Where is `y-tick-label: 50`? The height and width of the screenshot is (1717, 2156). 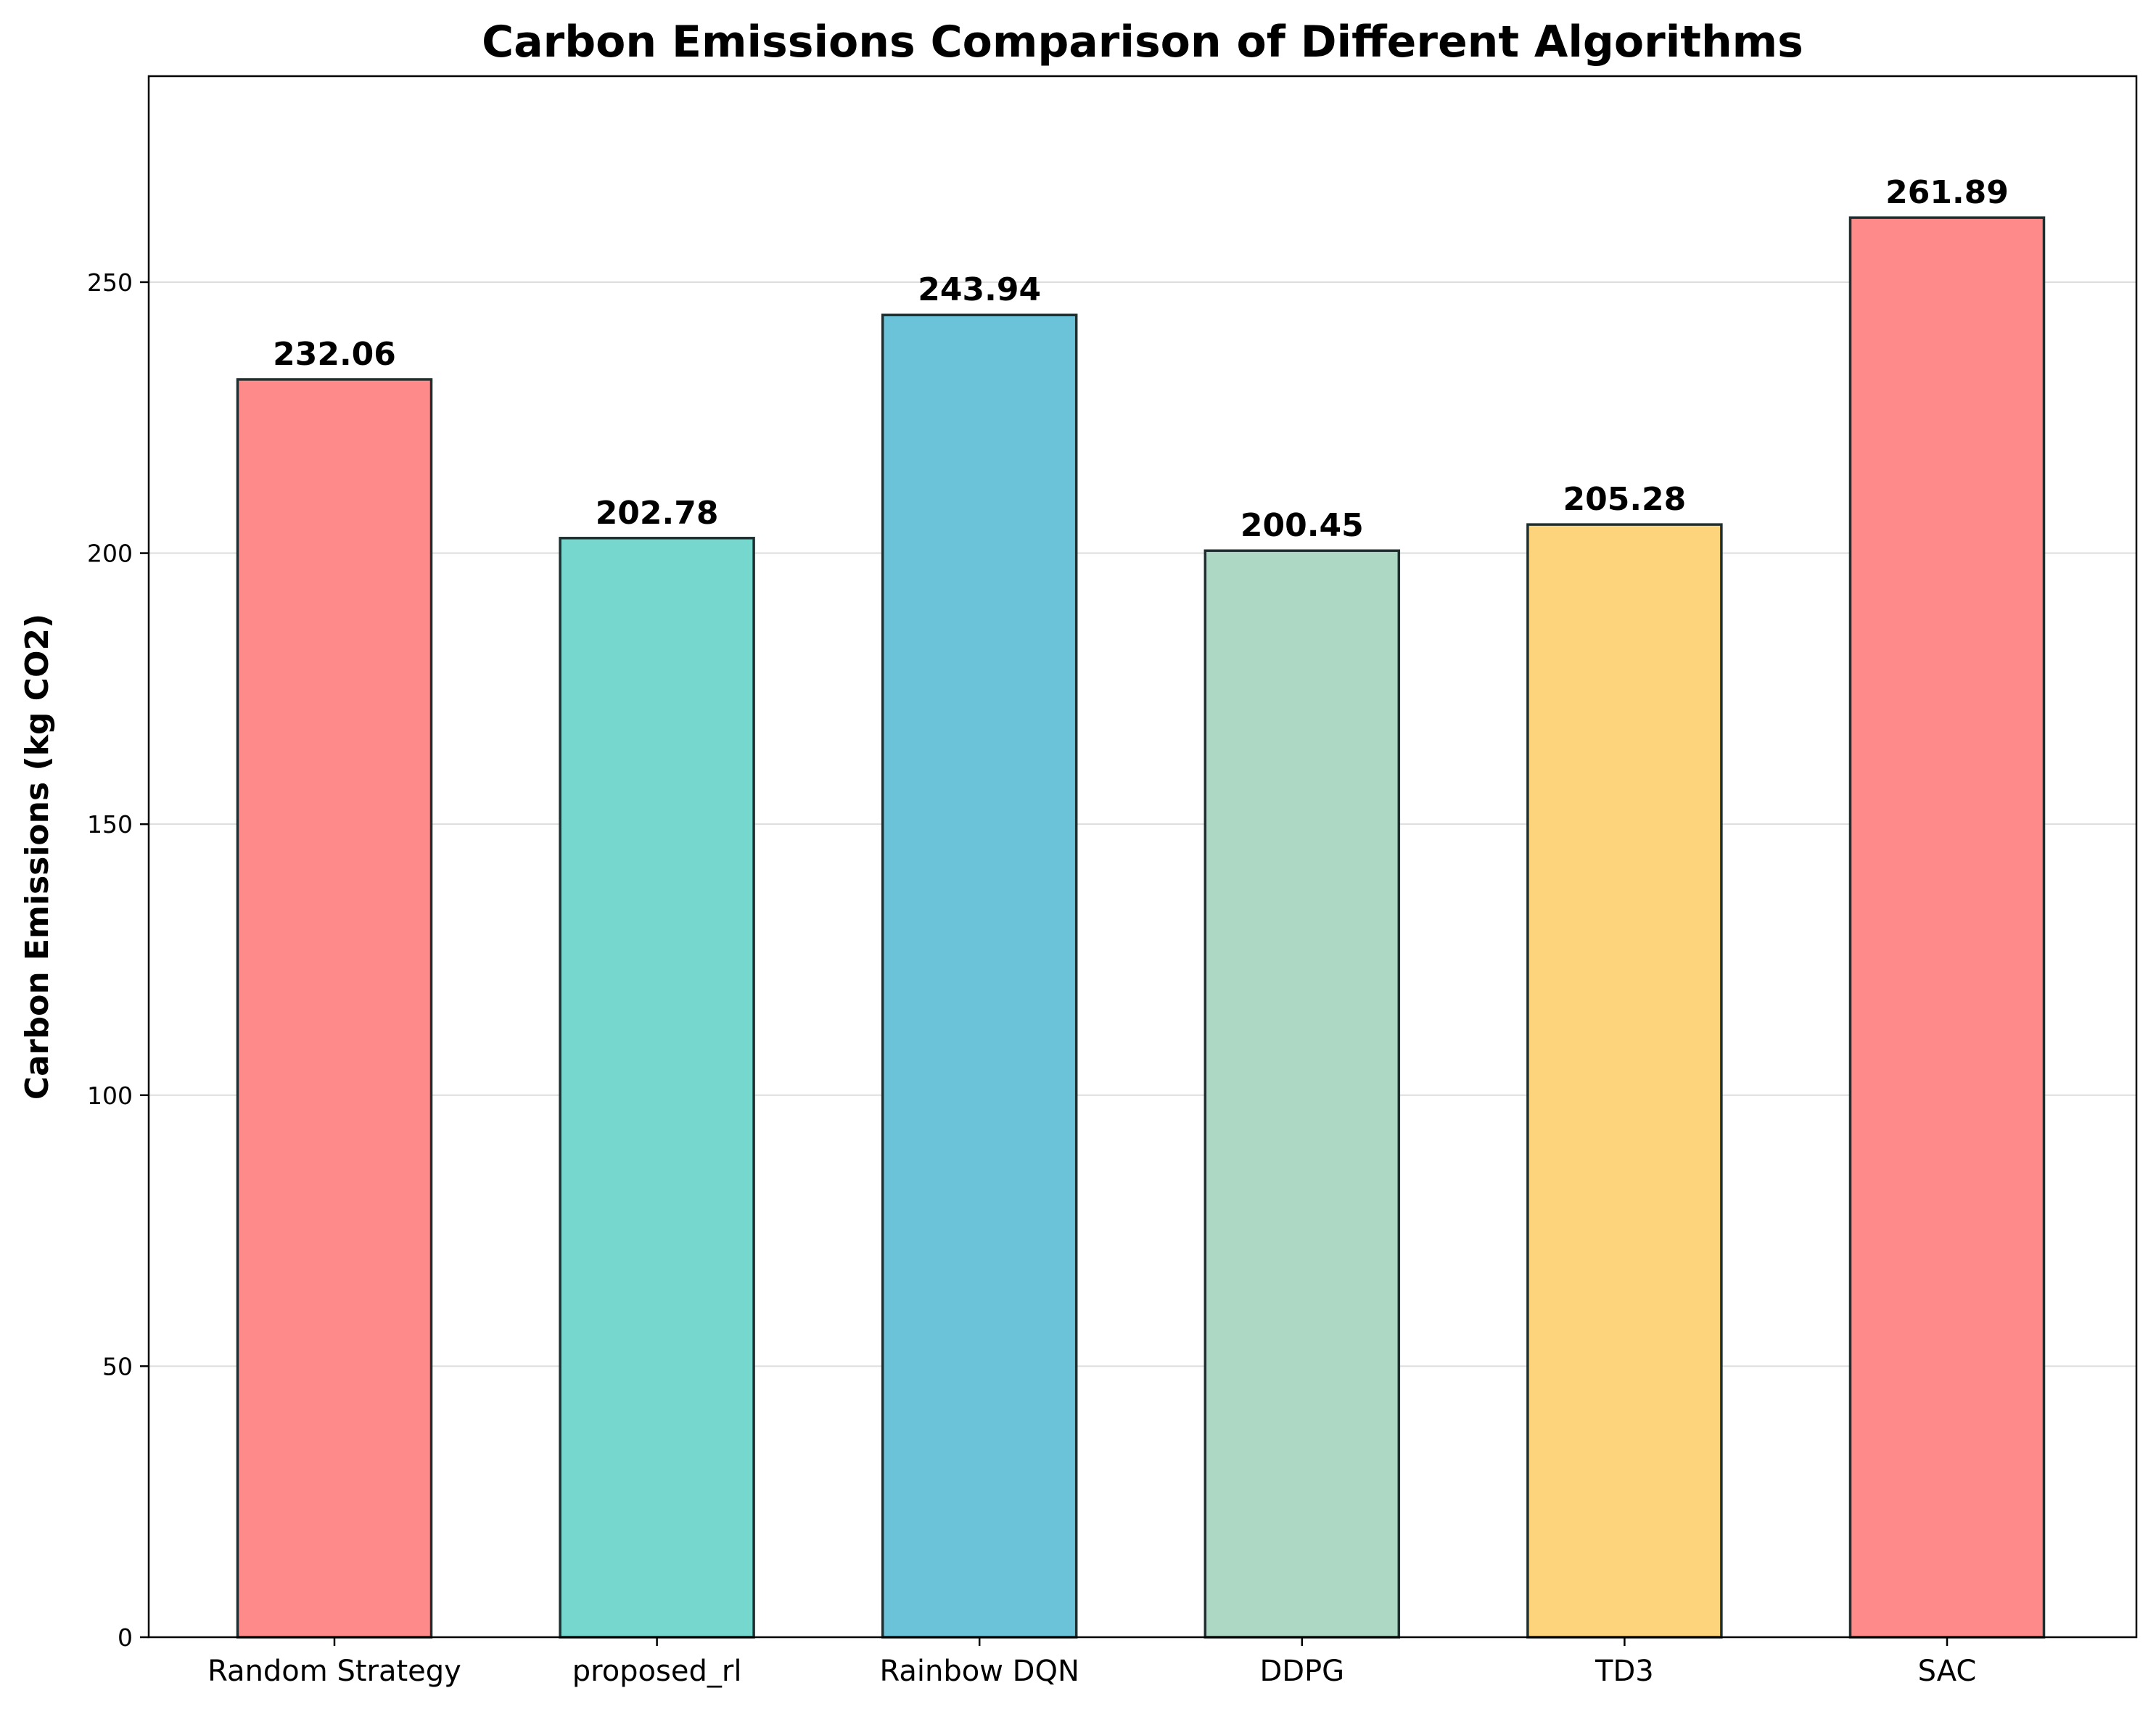 y-tick-label: 50 is located at coordinates (117, 1366).